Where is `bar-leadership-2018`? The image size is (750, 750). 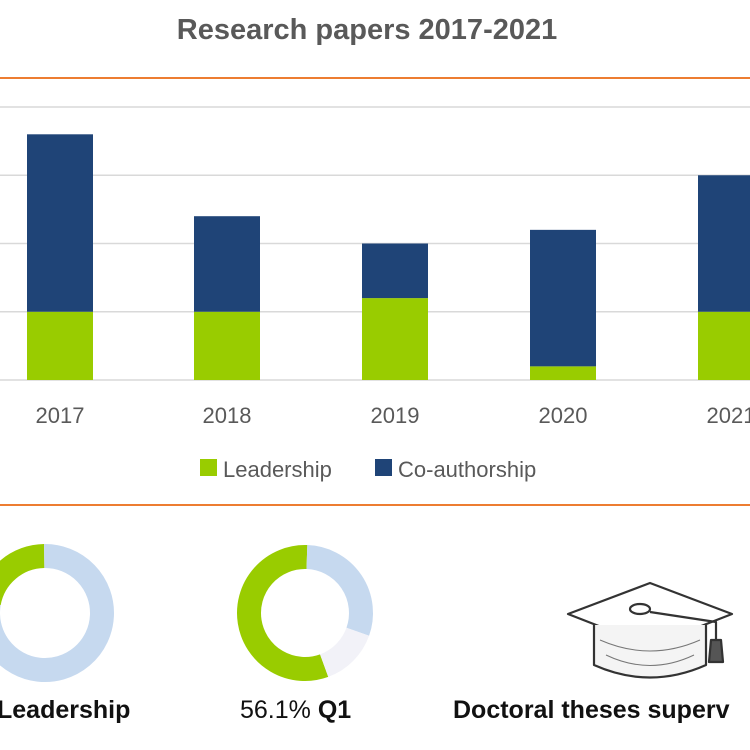 bar-leadership-2018 is located at coordinates (227, 345).